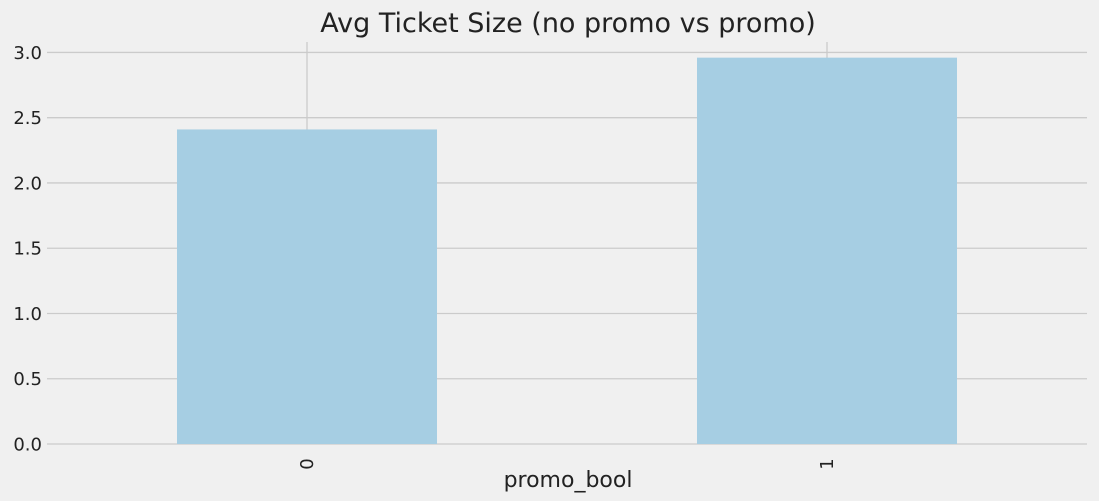  What do you see at coordinates (568, 23) in the screenshot?
I see `chart-title: Avg Ticket Size (no promo vs promo)` at bounding box center [568, 23].